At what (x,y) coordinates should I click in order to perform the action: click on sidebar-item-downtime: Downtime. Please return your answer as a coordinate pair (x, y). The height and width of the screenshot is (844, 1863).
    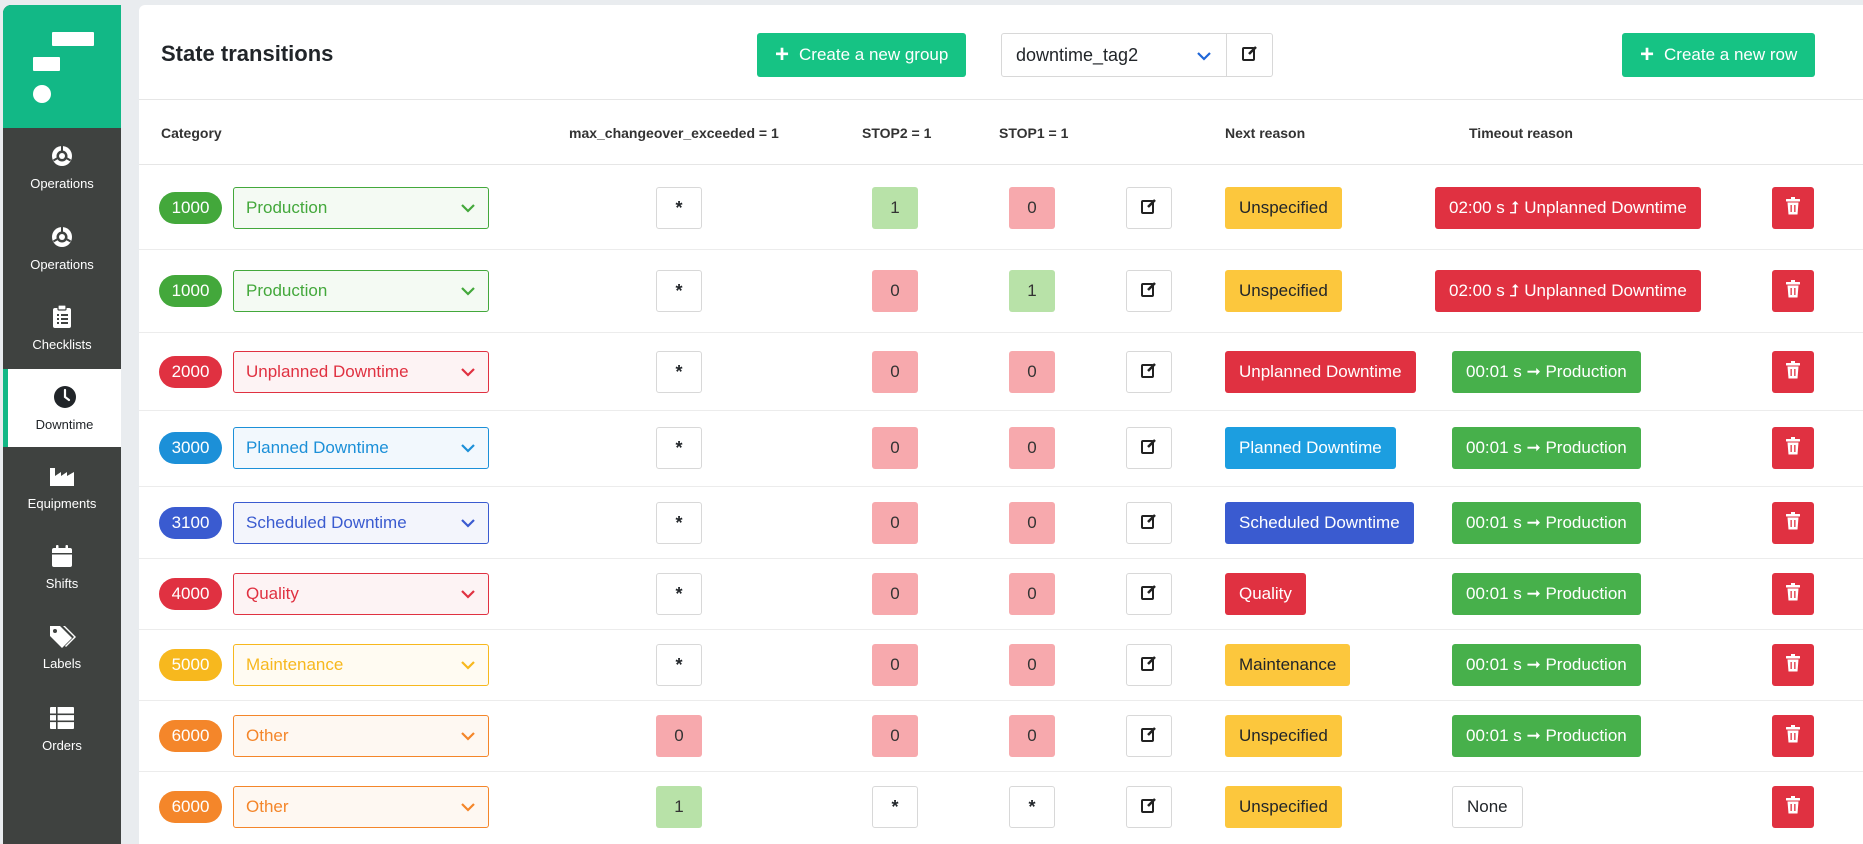
    Looking at the image, I should click on (62, 408).